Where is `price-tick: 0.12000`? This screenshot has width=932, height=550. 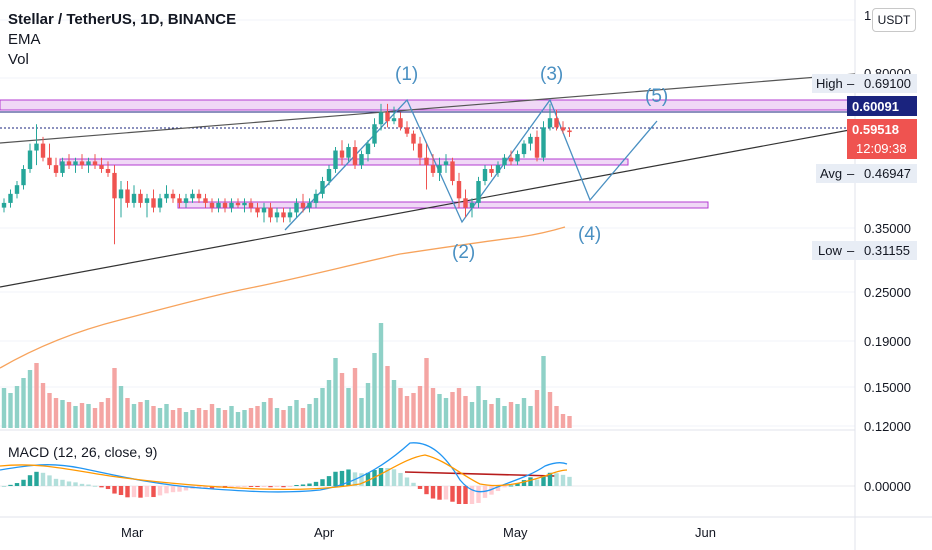
price-tick: 0.12000 is located at coordinates (887, 426).